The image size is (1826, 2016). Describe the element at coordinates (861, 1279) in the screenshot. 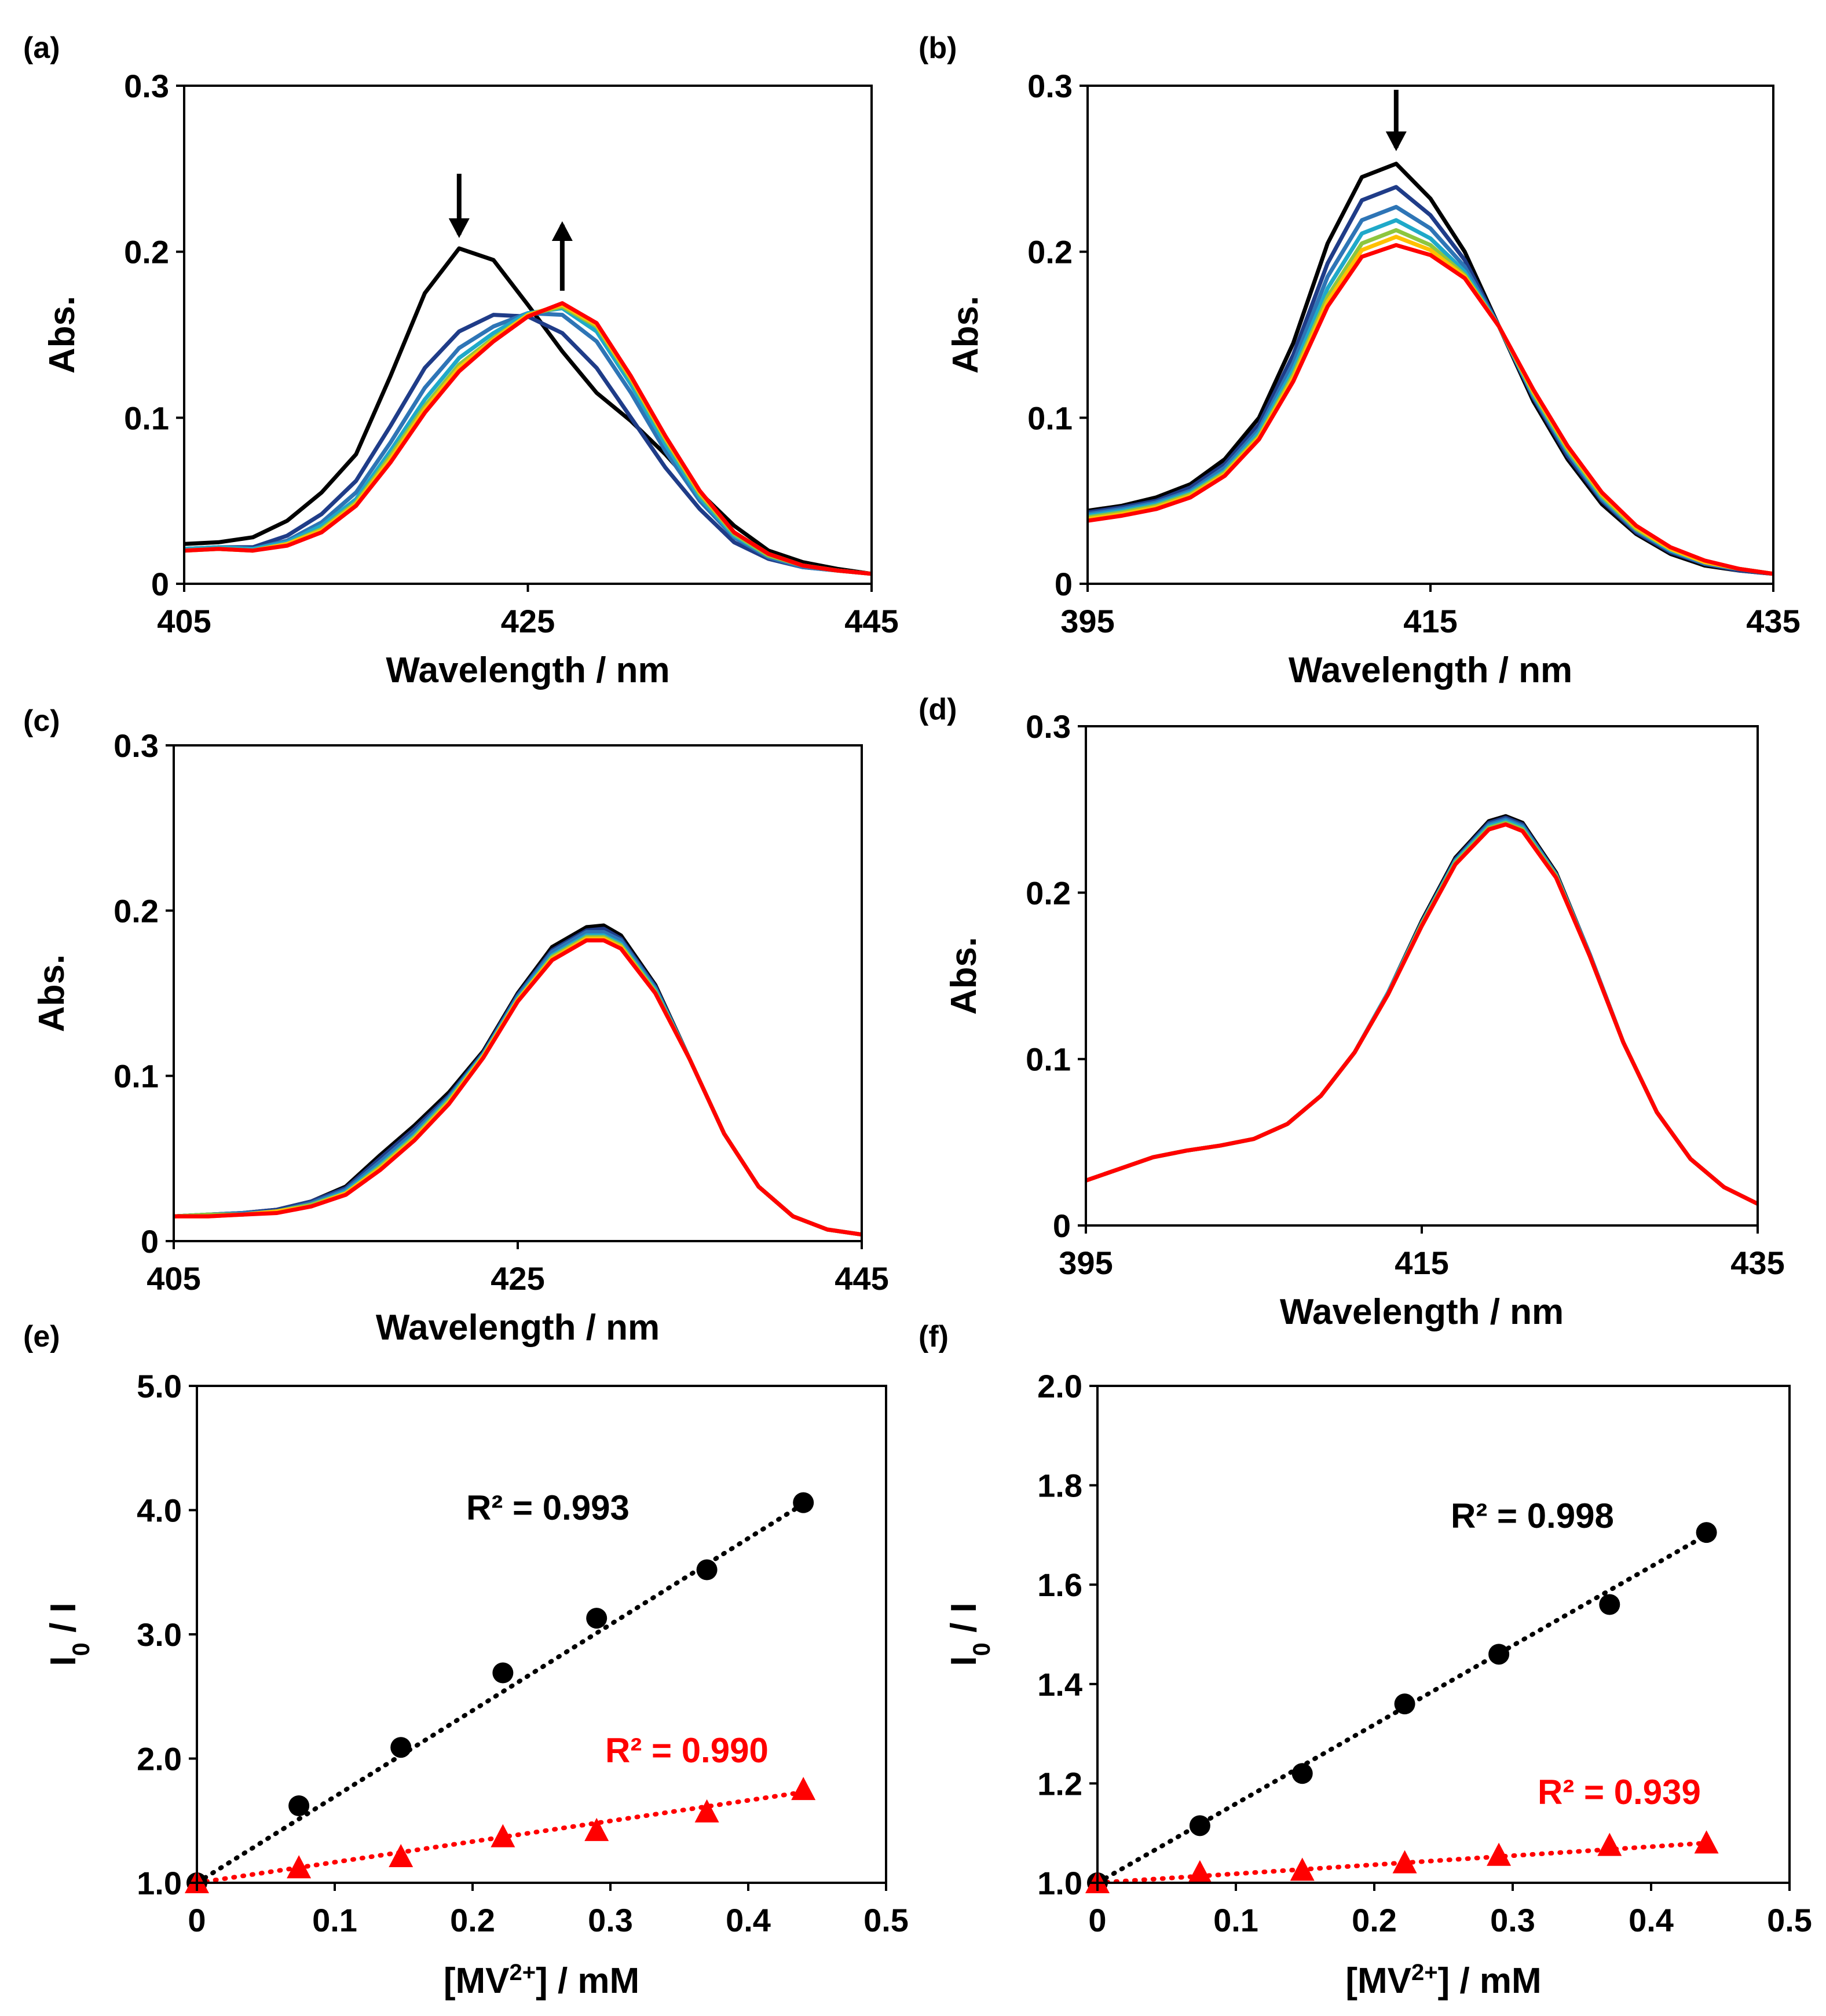

I see `x-tick-label: 445` at that location.